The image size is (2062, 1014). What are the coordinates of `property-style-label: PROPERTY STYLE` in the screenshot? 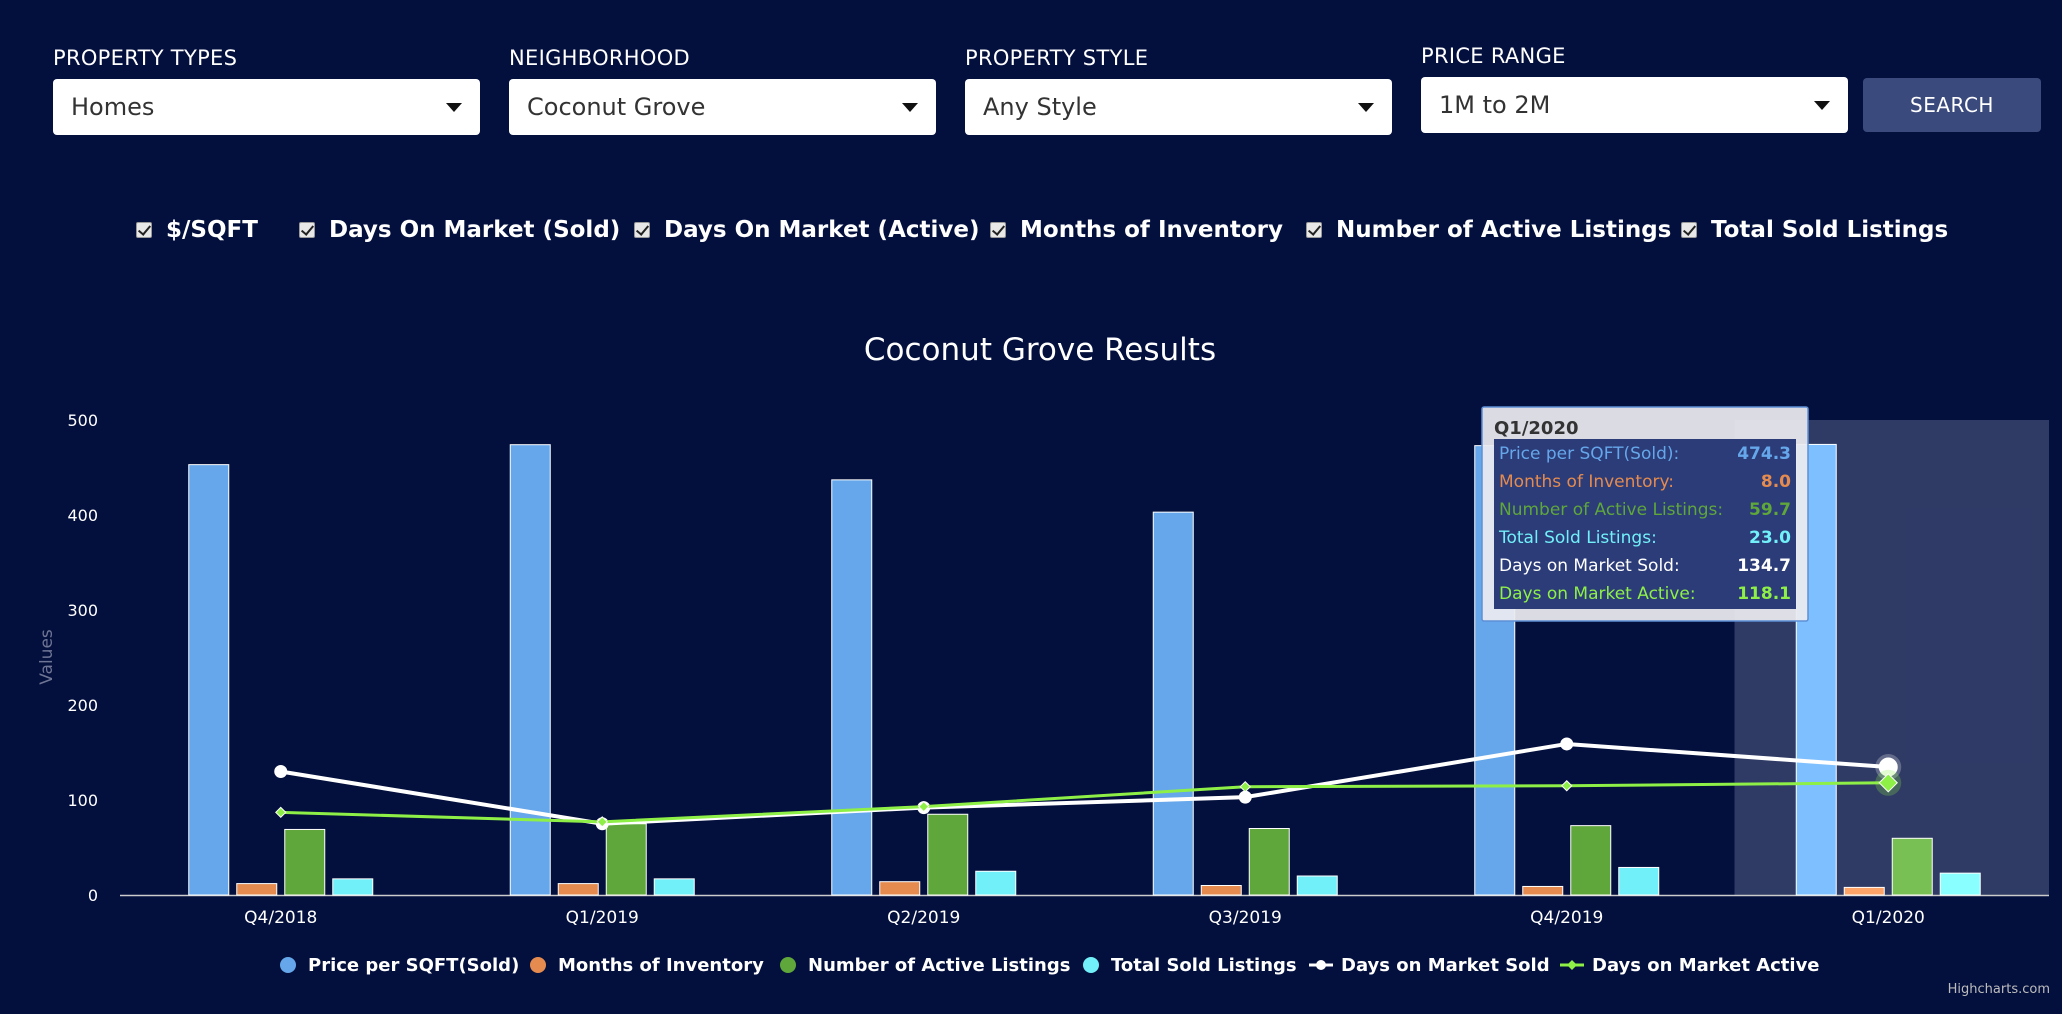 It's located at (1057, 58).